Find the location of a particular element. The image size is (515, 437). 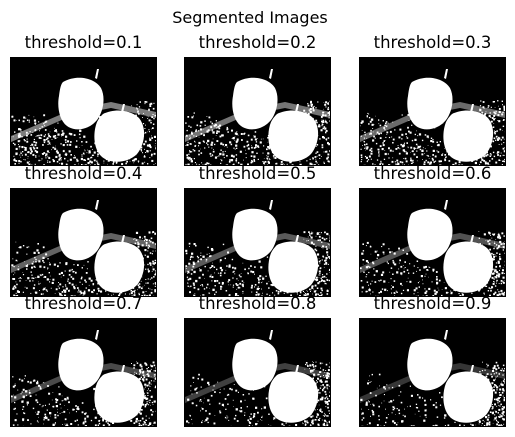

subplot-title: threshold=0.7 is located at coordinates (83, 303).